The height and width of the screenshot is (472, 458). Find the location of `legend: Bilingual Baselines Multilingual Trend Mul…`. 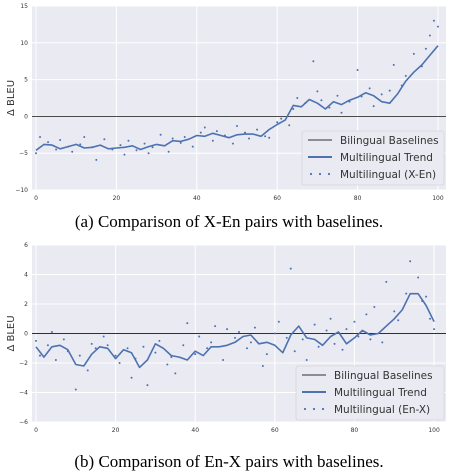

legend: Bilingual Baselines Multilingual Trend Mul… is located at coordinates (373, 158).